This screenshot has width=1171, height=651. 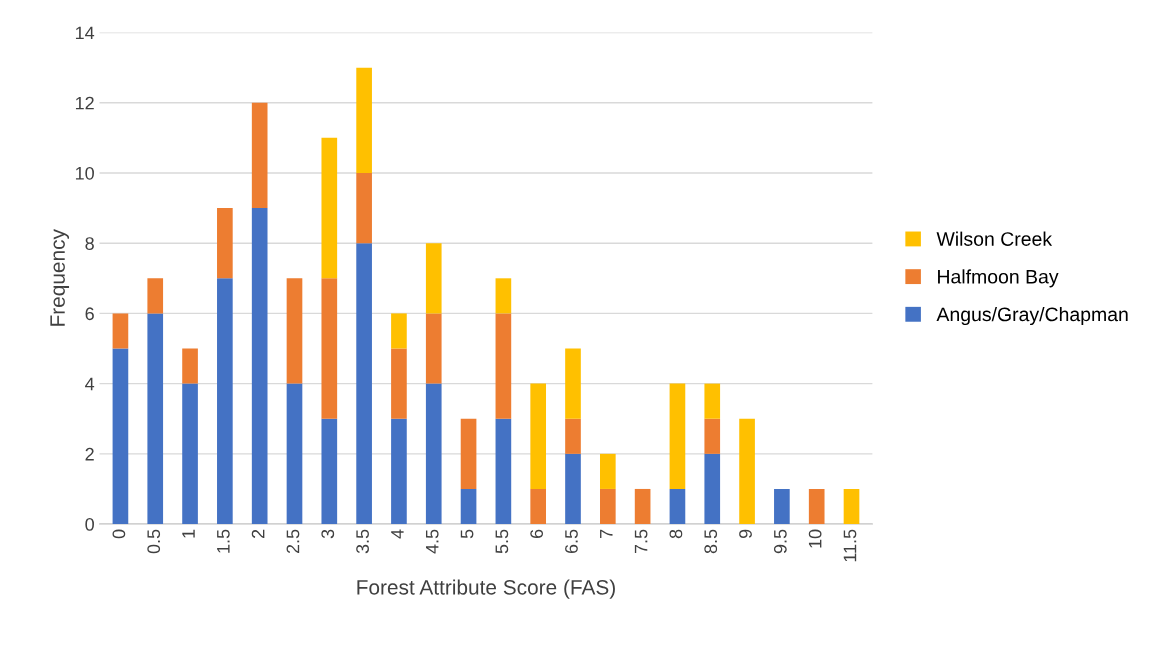 I want to click on legend-label: Wilson Creek, so click(x=994, y=238).